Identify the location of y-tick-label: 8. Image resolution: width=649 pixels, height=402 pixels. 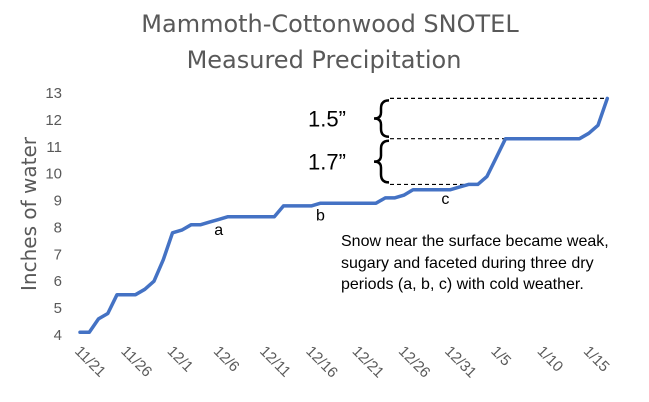
(58, 227).